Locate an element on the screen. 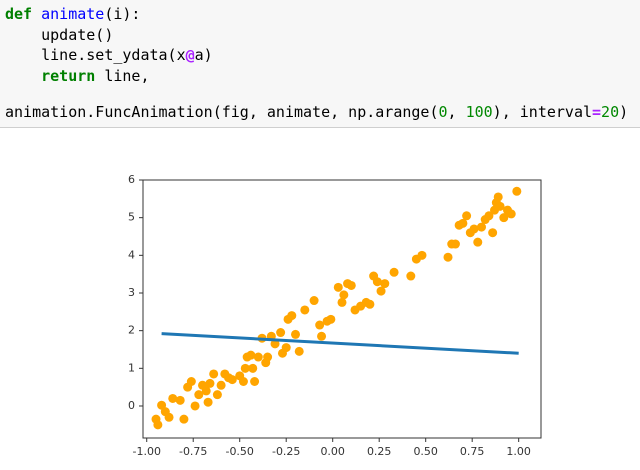  x-tick-label: 0.25 is located at coordinates (379, 451).